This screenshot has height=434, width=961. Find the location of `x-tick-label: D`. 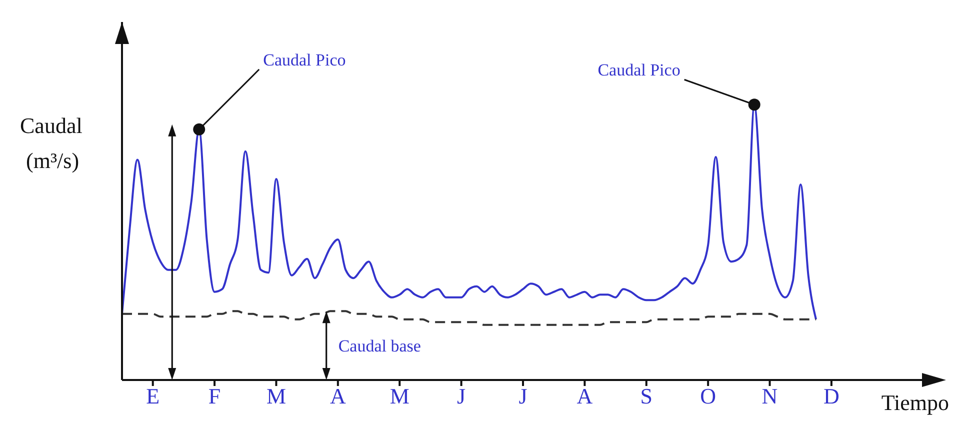

x-tick-label: D is located at coordinates (832, 396).